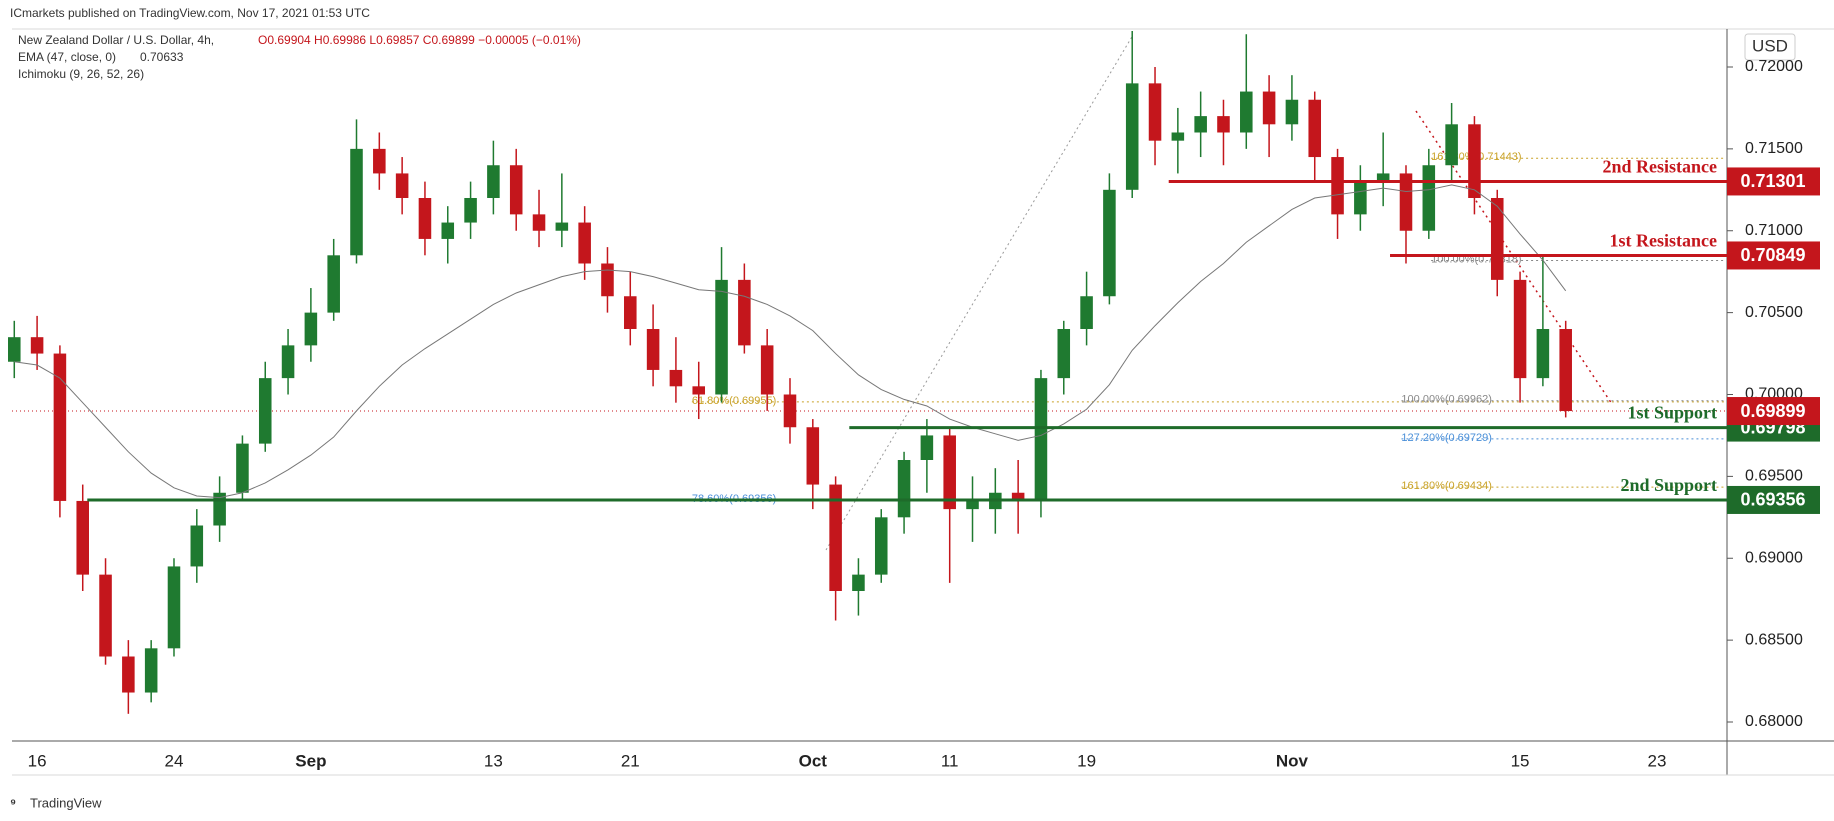 The image size is (1834, 821). What do you see at coordinates (66, 802) in the screenshot?
I see `footer: TradingView` at bounding box center [66, 802].